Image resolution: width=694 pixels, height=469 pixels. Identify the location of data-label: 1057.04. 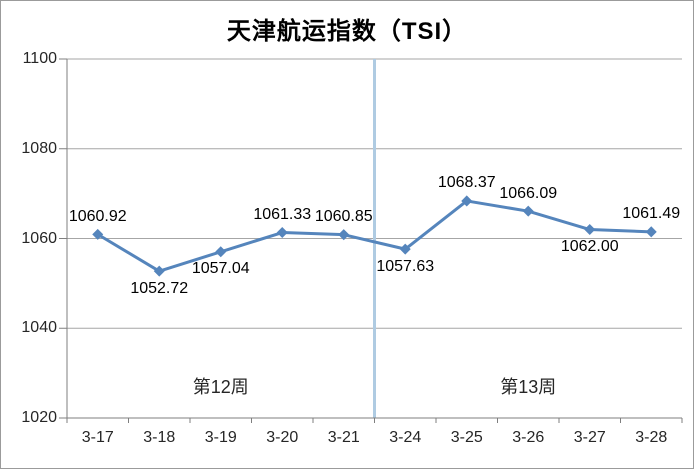
(220, 269).